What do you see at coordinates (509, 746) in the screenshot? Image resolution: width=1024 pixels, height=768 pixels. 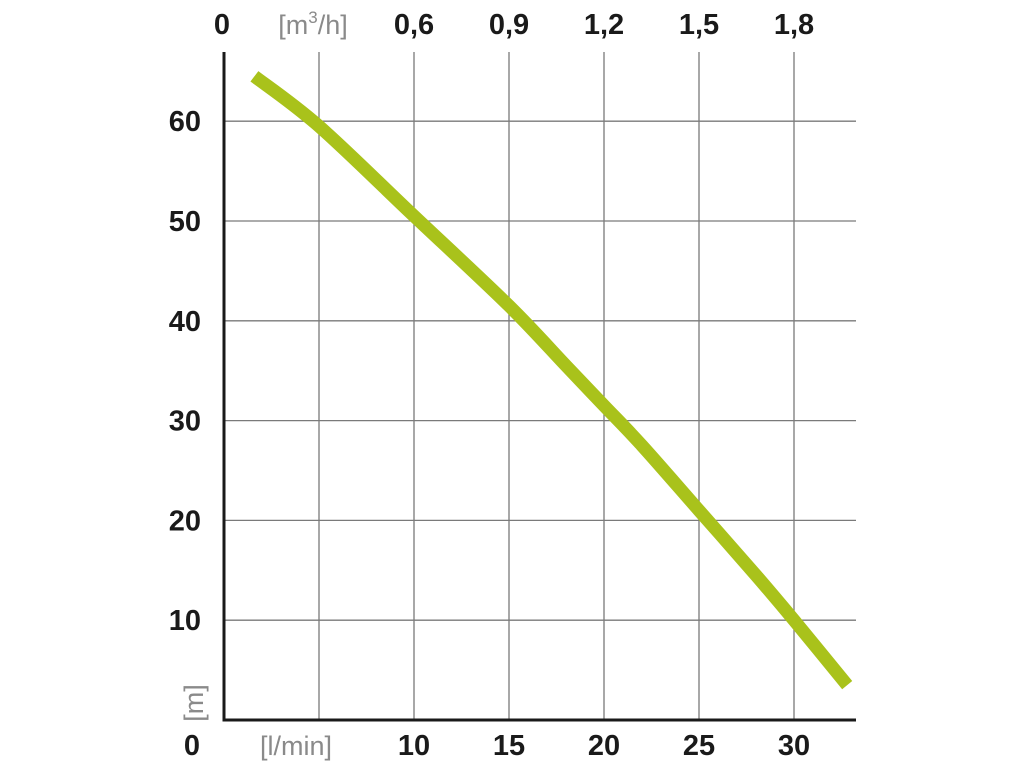 I see `x-bottom-tick-label: 15` at bounding box center [509, 746].